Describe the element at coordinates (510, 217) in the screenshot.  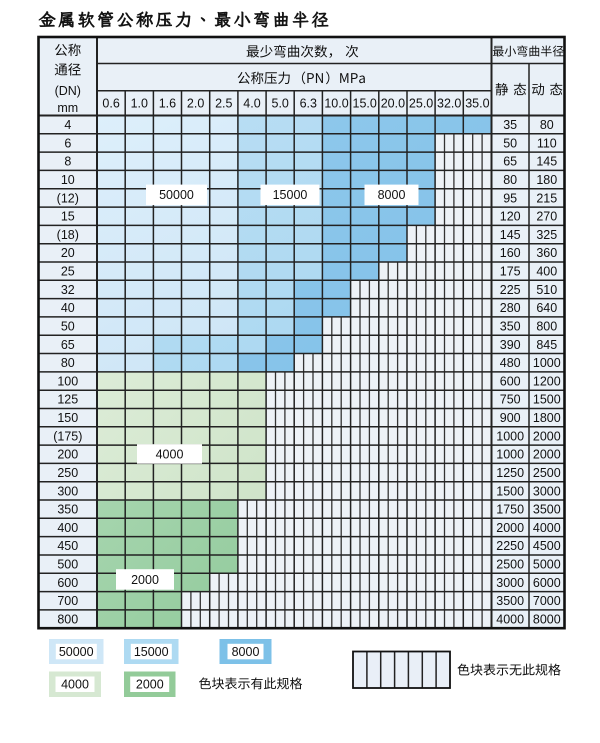
I see `svg-text: 120` at that location.